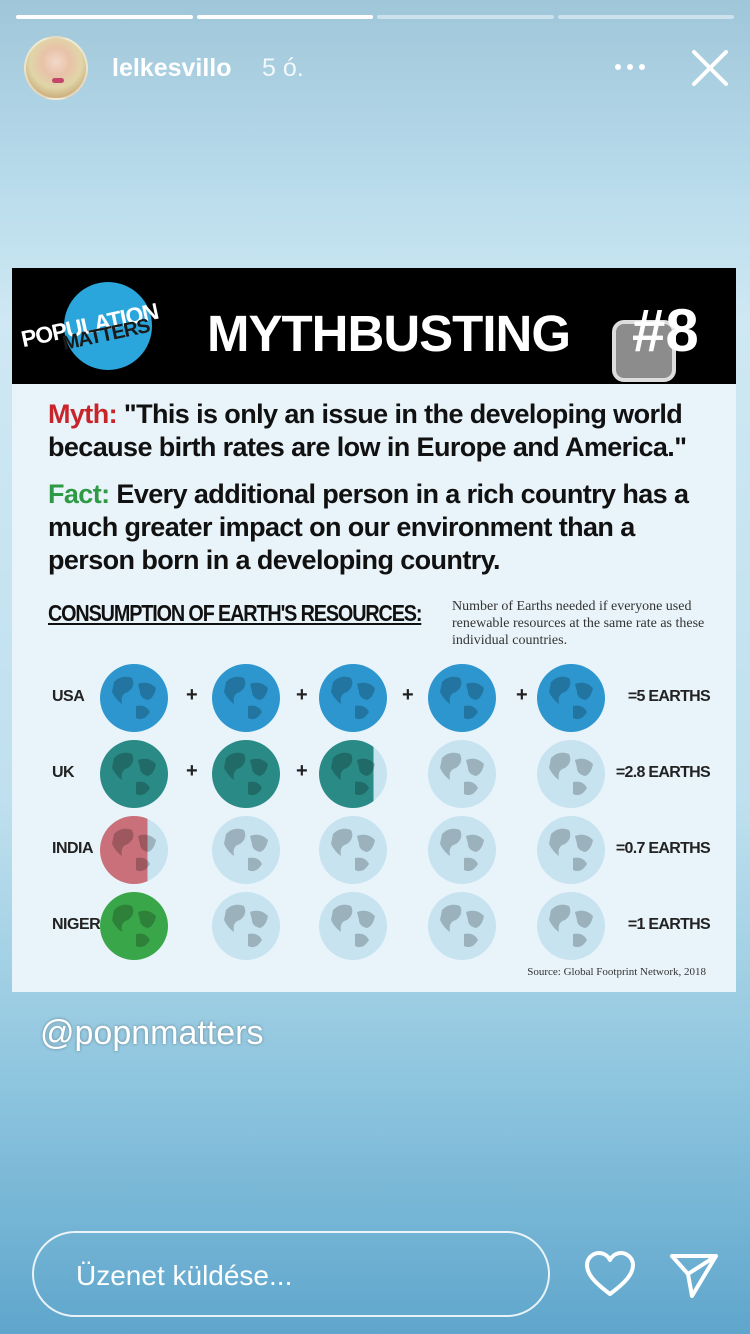 The width and height of the screenshot is (750, 1334). What do you see at coordinates (616, 972) in the screenshot?
I see `source-note: Source: Global Footprint Network, 2018` at bounding box center [616, 972].